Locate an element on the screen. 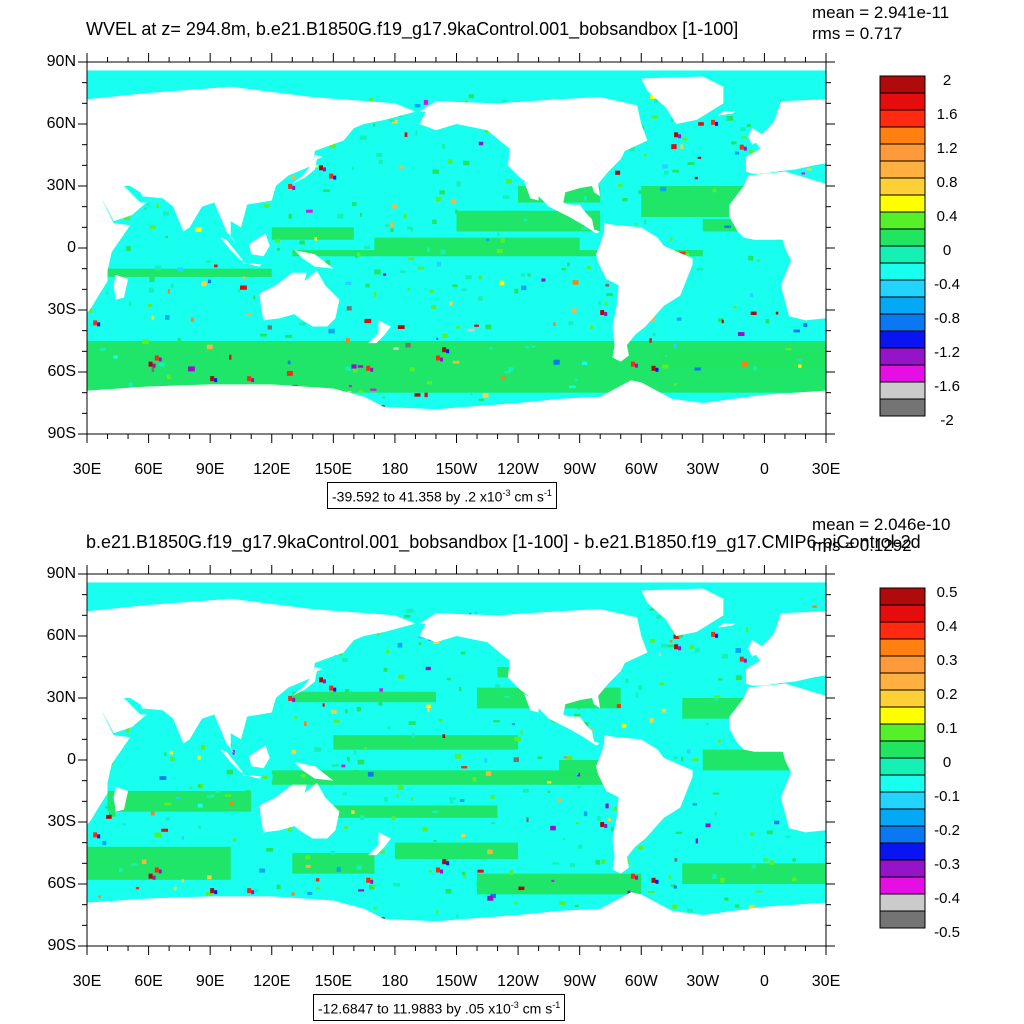  lon-tick-label: 60E is located at coordinates (148, 981).